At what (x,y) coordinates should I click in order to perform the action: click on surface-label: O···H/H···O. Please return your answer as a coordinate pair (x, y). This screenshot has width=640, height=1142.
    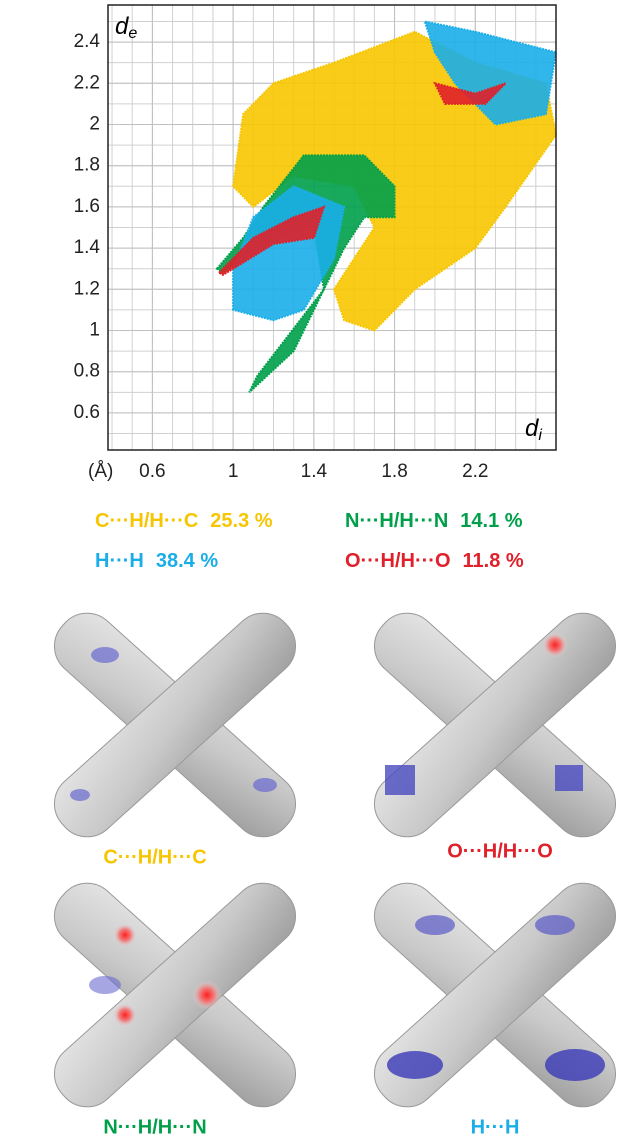
    Looking at the image, I should click on (500, 851).